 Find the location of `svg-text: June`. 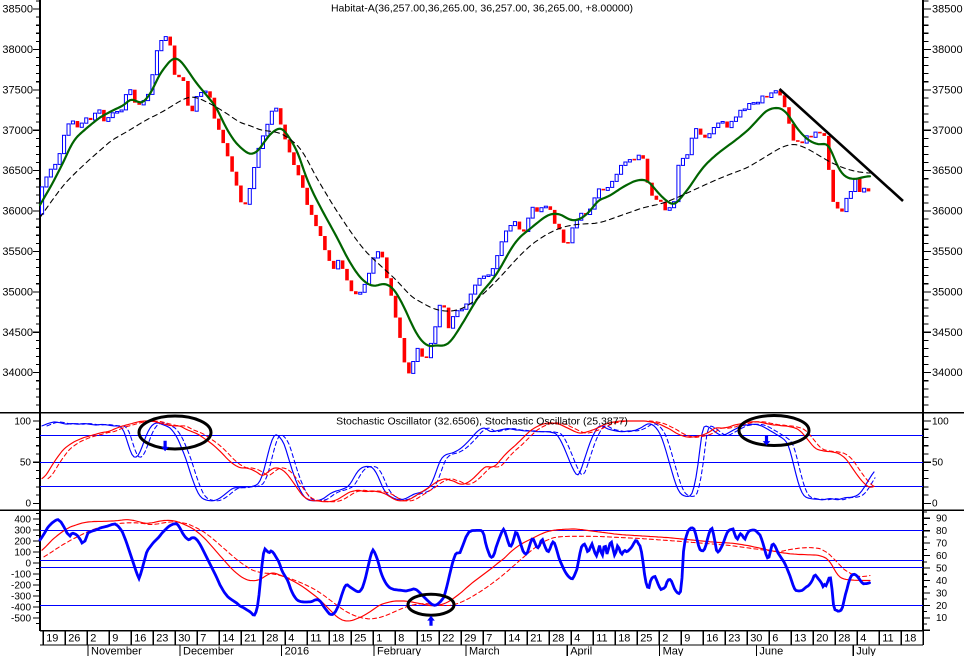

svg-text: June is located at coordinates (771, 651).